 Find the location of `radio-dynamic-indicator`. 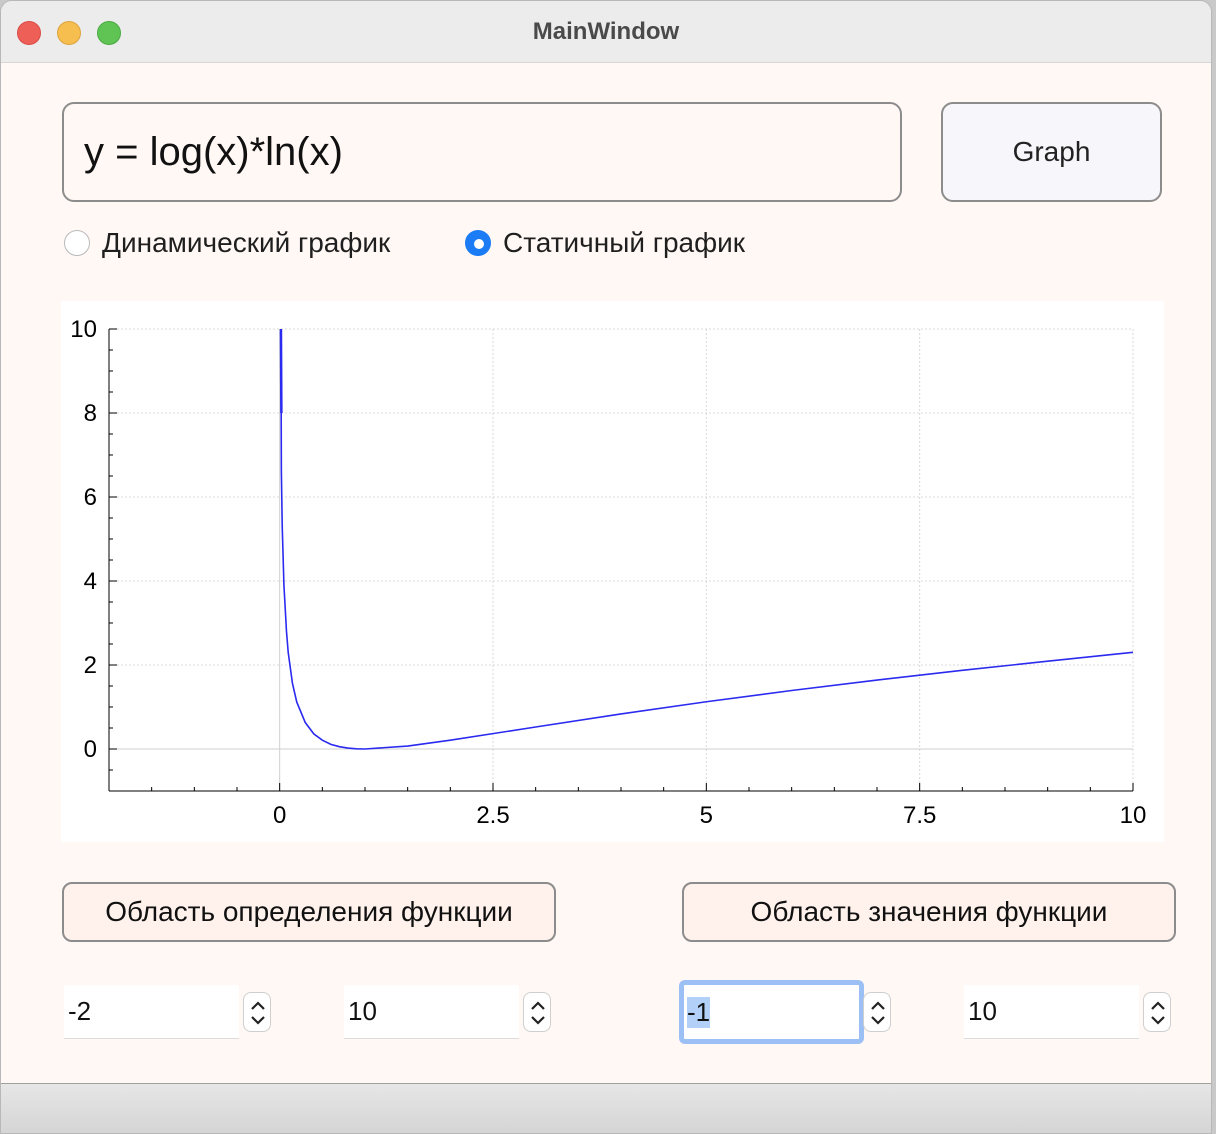

radio-dynamic-indicator is located at coordinates (77, 243).